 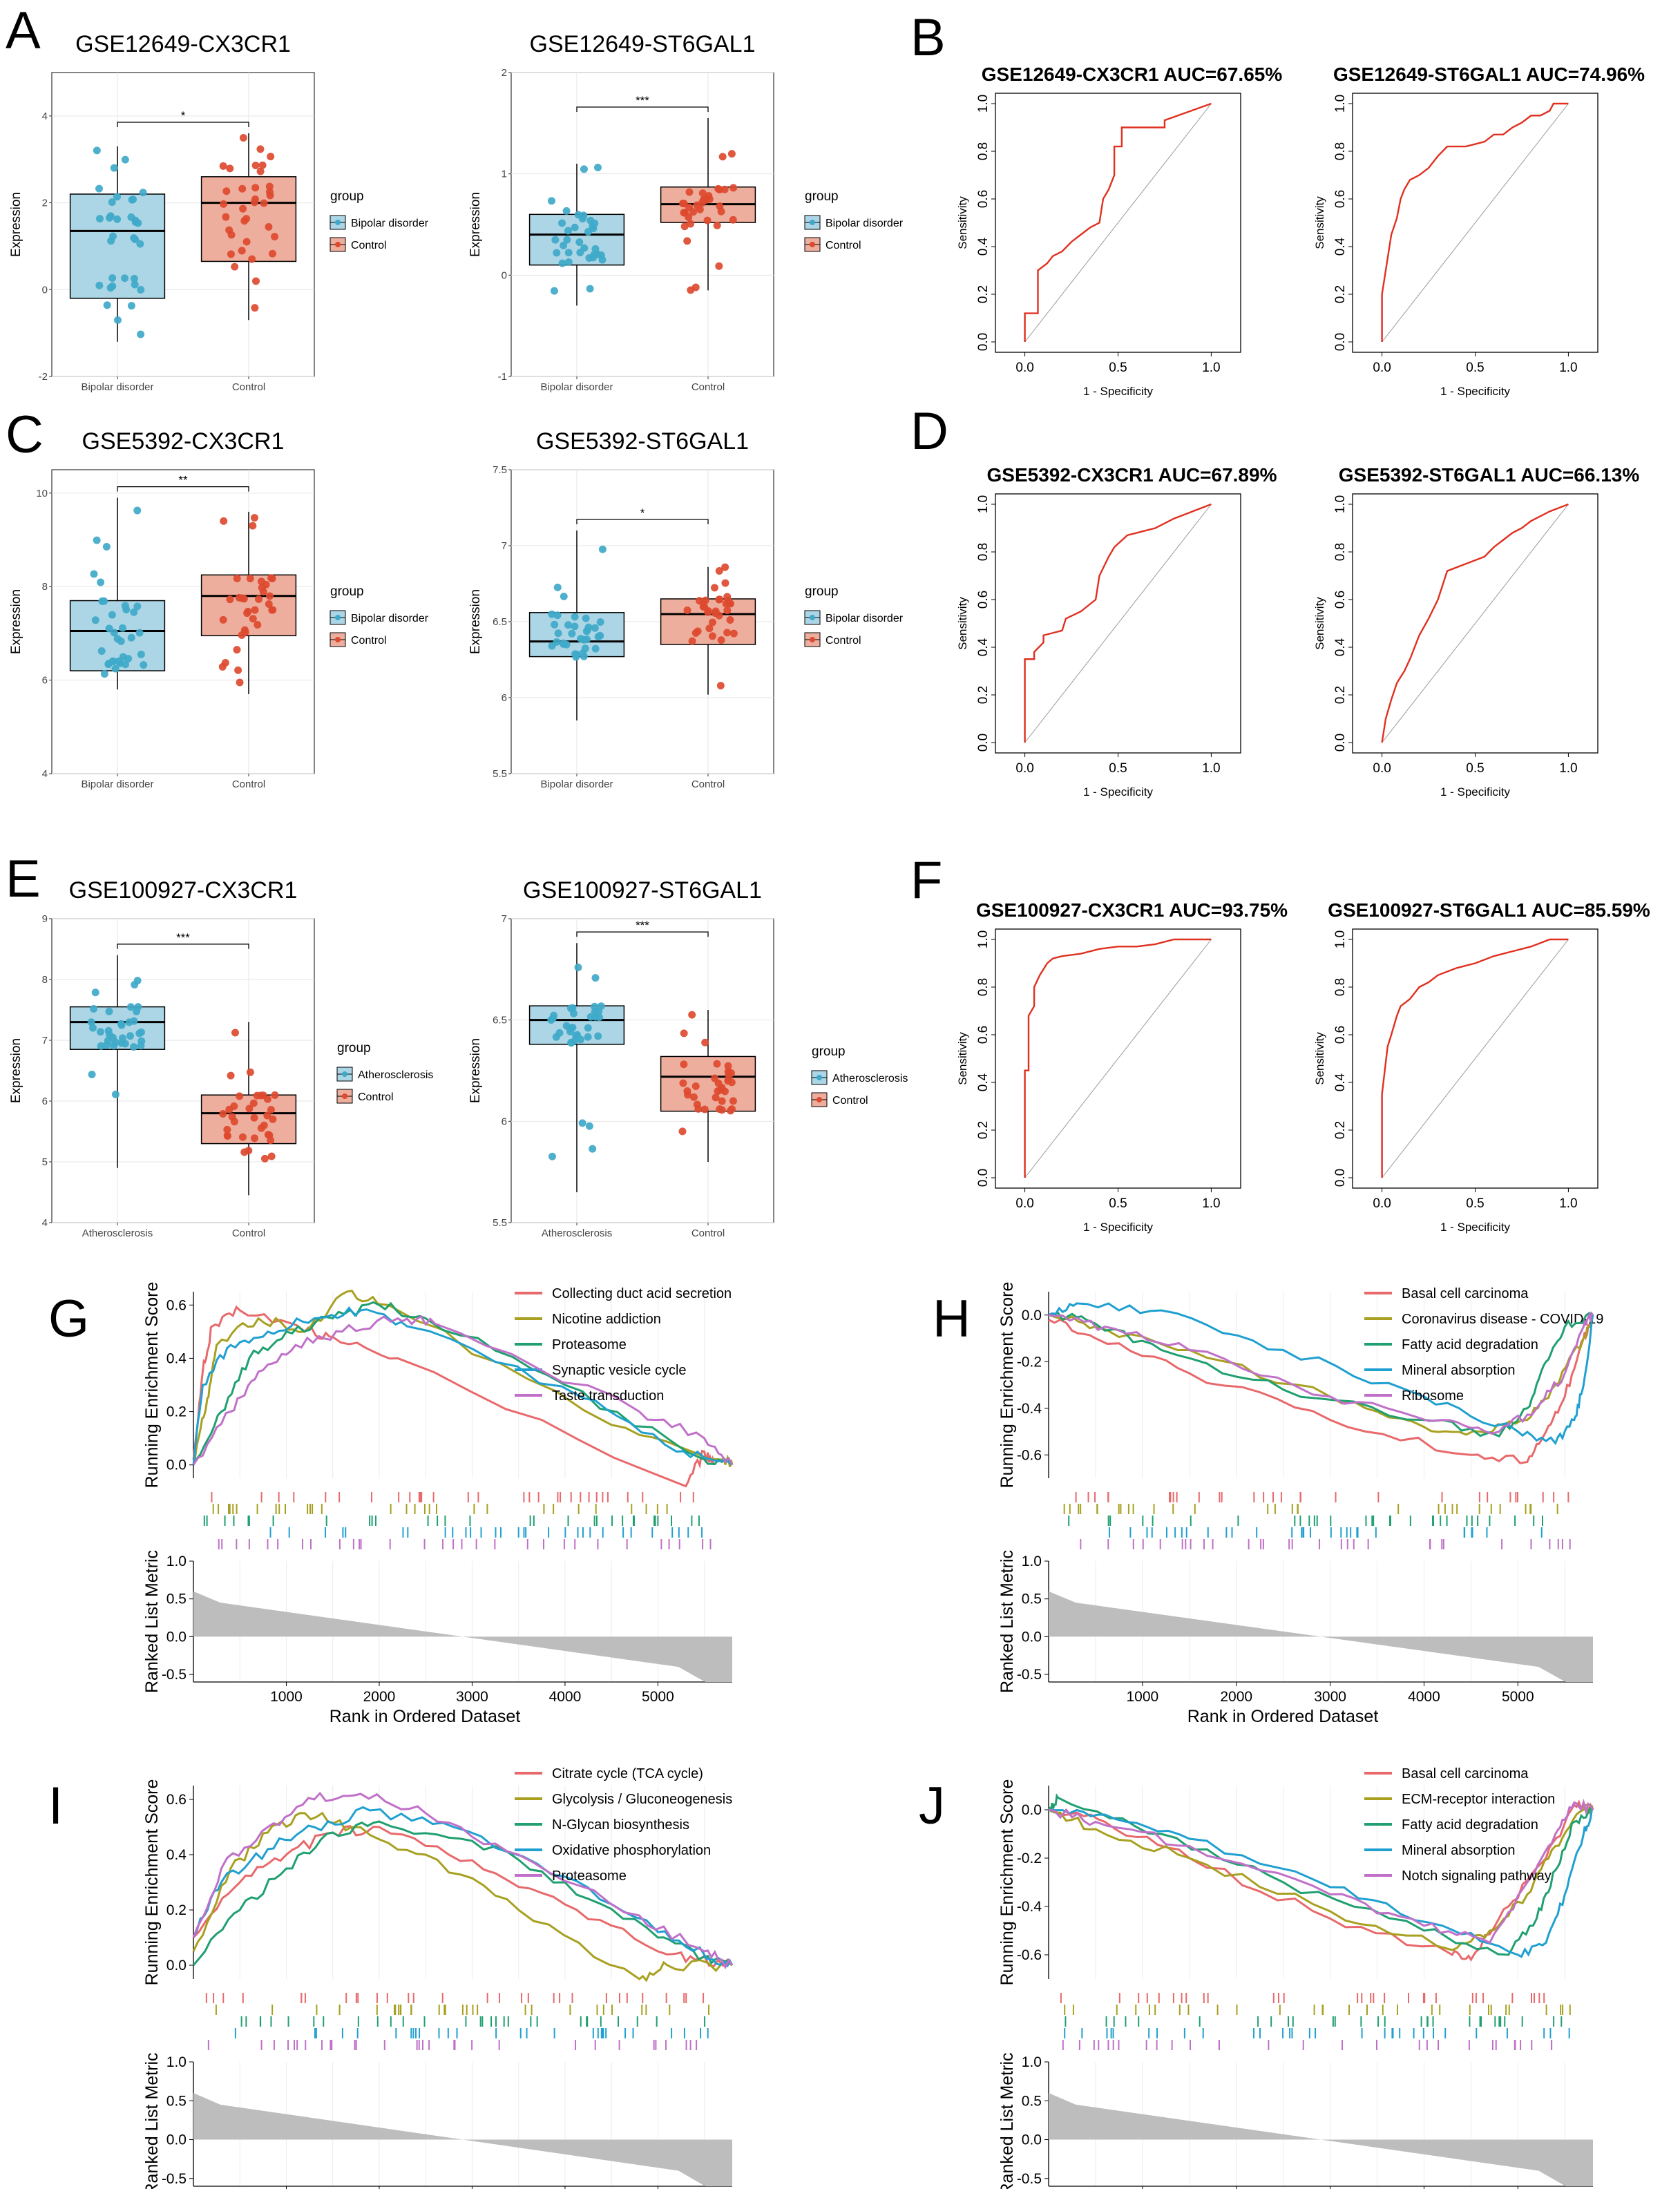 What do you see at coordinates (619, 1370) in the screenshot?
I see `legend-label: Synaptic vesicle cycle` at bounding box center [619, 1370].